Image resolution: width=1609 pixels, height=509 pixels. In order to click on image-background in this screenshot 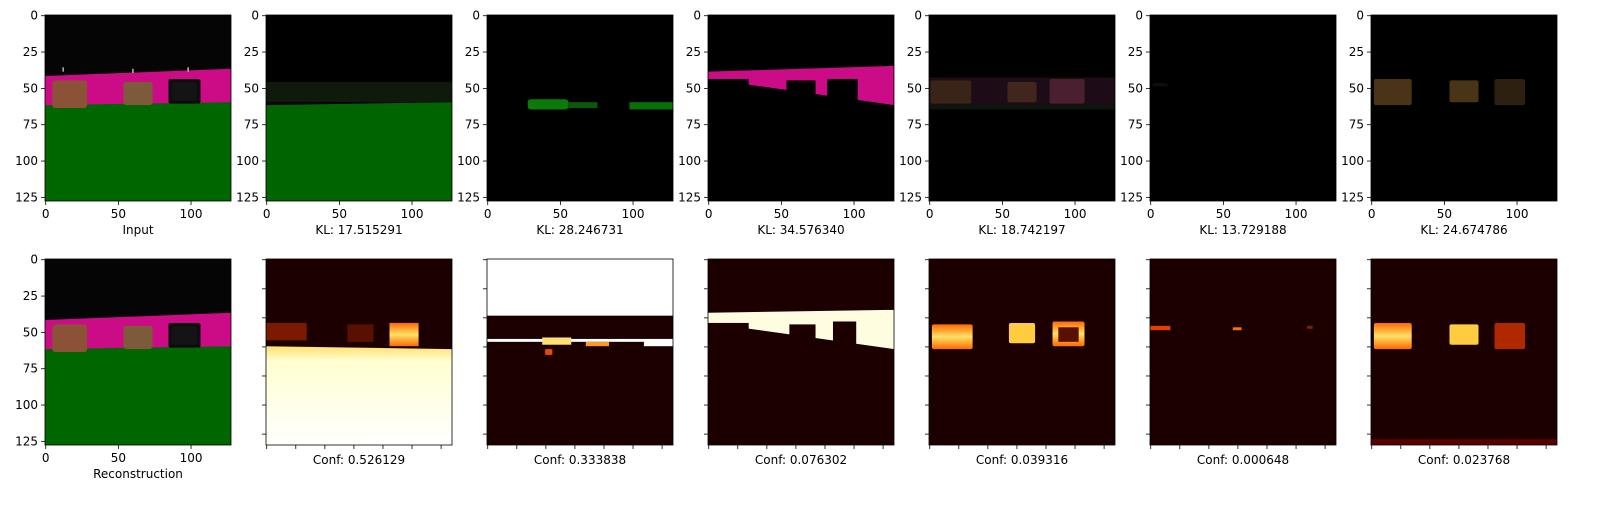, I will do `click(1243, 108)`.